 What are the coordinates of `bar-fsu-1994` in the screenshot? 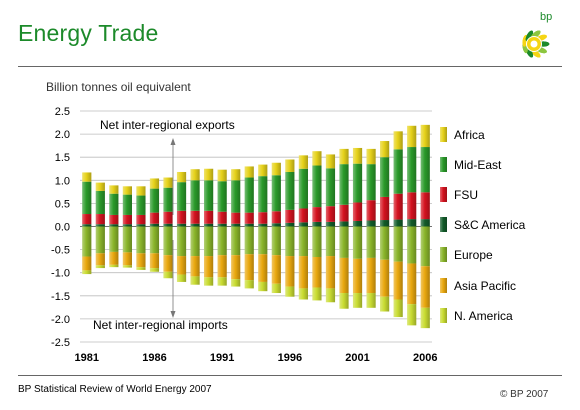 It's located at (263, 218).